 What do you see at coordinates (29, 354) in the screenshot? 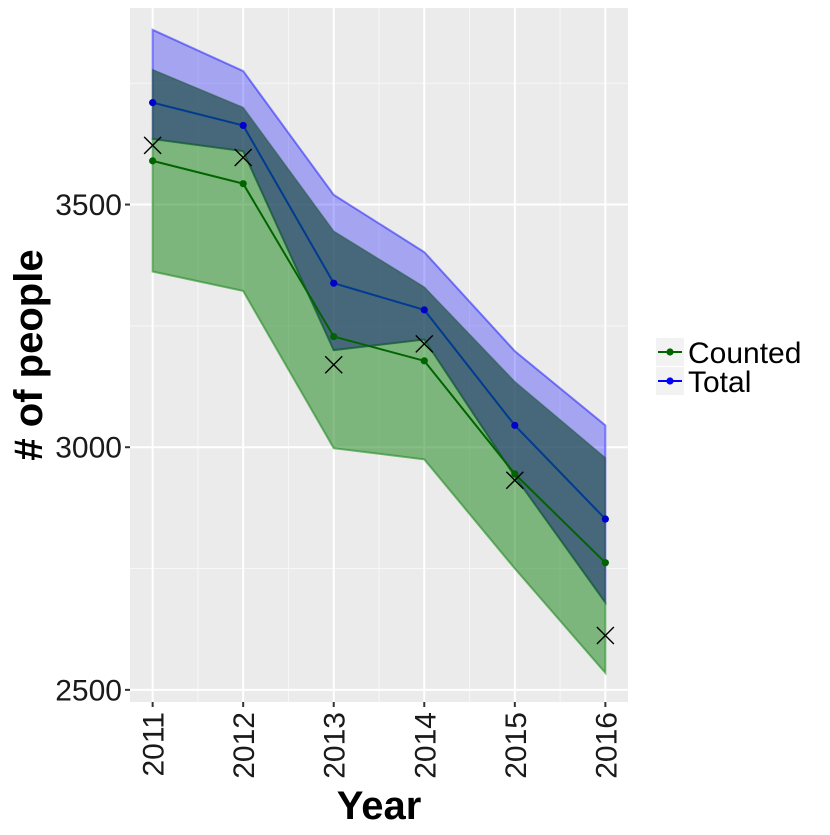
I see `y-axis-title: # of people` at bounding box center [29, 354].